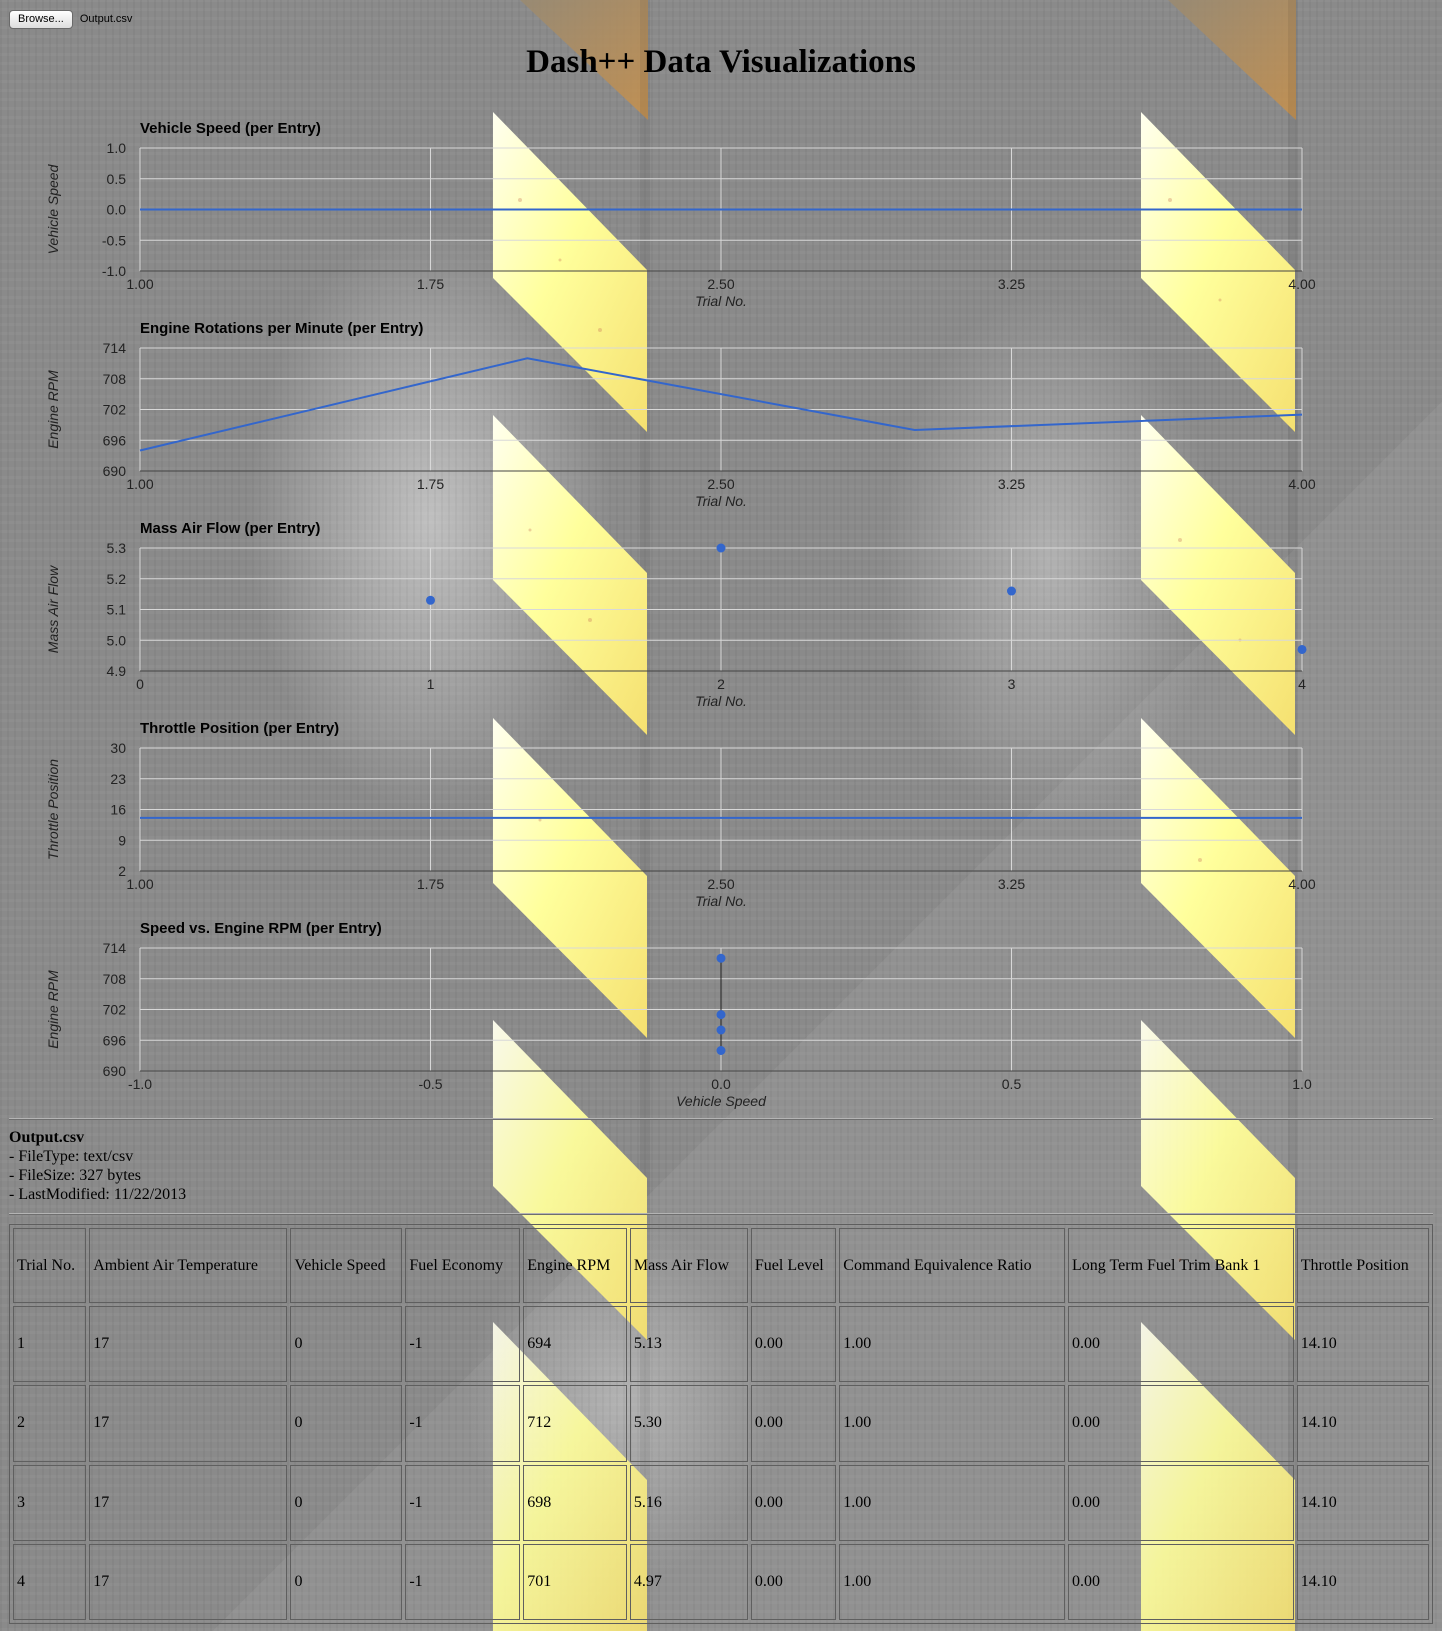 This screenshot has width=1442, height=1631. What do you see at coordinates (721, 1084) in the screenshot?
I see `x-tick-label: 0.0` at bounding box center [721, 1084].